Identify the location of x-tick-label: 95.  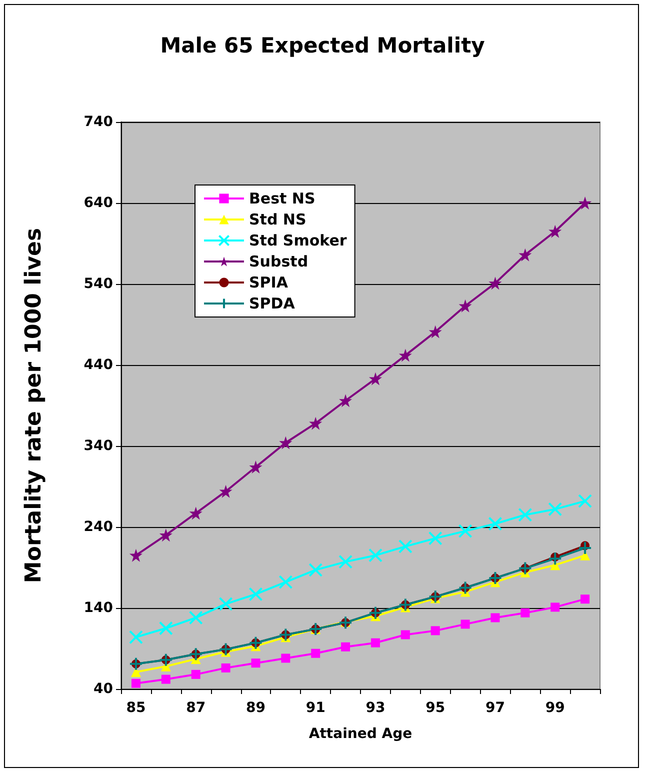
(436, 708).